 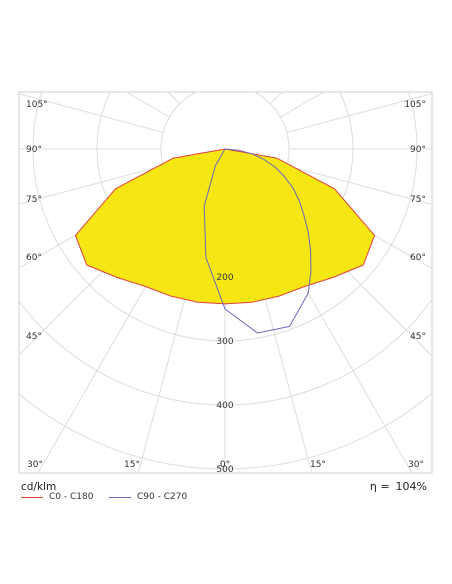 What do you see at coordinates (418, 258) in the screenshot?
I see `angle-label-right-60: 60°` at bounding box center [418, 258].